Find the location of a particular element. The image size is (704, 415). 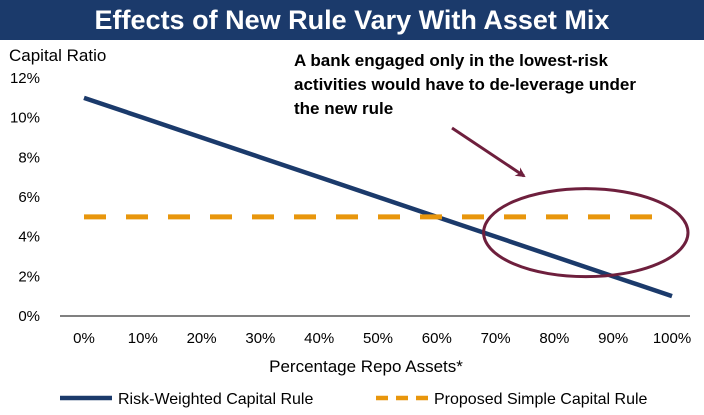

y-tick-labels: 0% 2% 4% 6% 8% 10% 12% is located at coordinates (25, 197).